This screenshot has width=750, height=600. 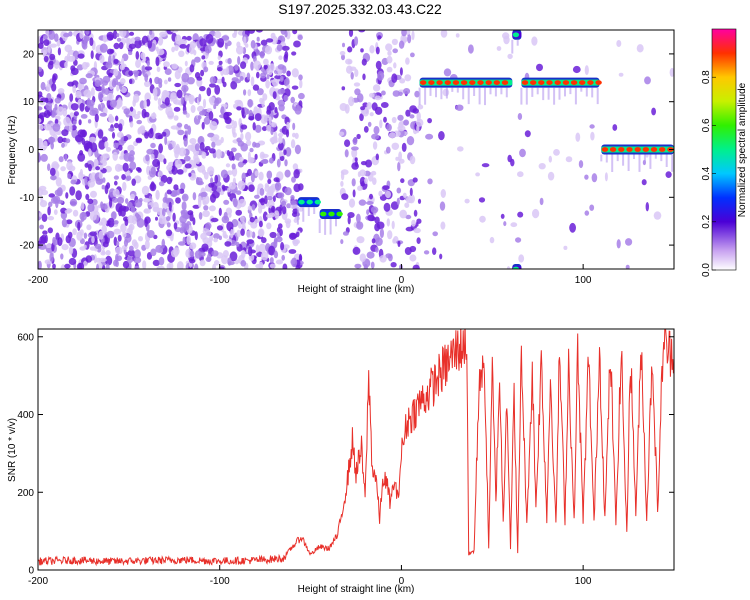 What do you see at coordinates (38, 581) in the screenshot?
I see `x-tick-label: -200` at bounding box center [38, 581].